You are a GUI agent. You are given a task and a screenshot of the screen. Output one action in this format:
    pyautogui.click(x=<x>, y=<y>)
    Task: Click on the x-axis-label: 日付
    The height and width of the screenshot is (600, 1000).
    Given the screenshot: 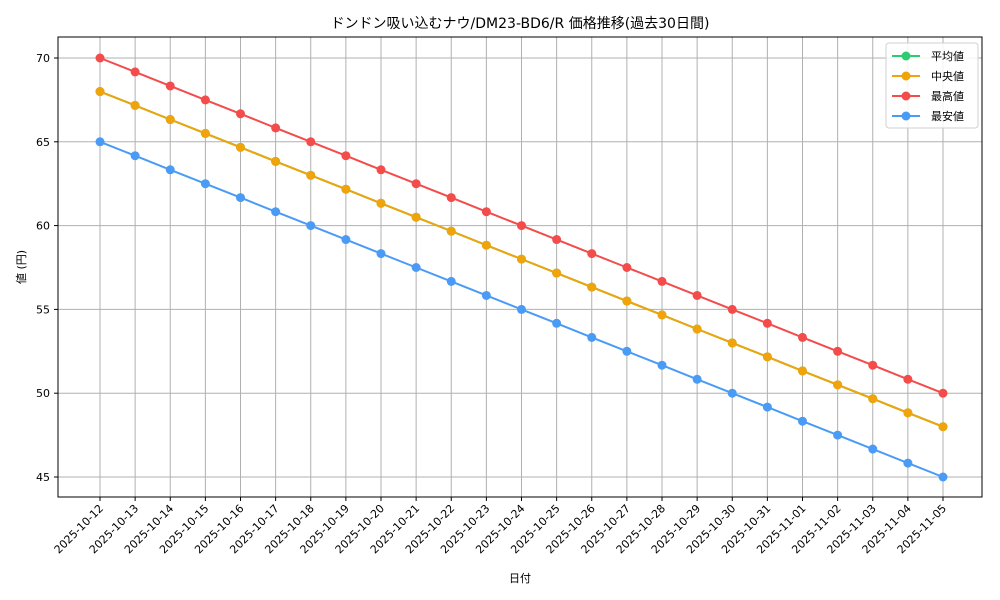 What is the action you would take?
    pyautogui.click(x=520, y=578)
    